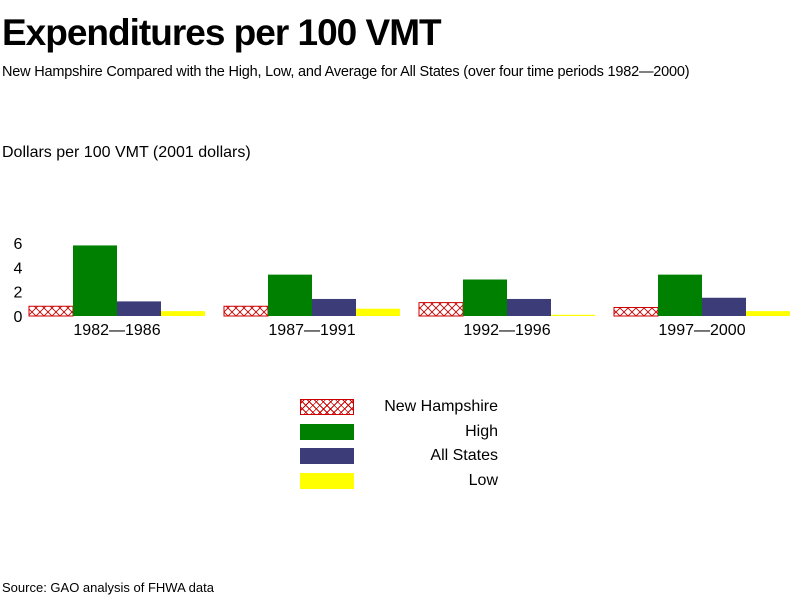  Describe the element at coordinates (481, 431) in the screenshot. I see `legend-label-high: High` at that location.